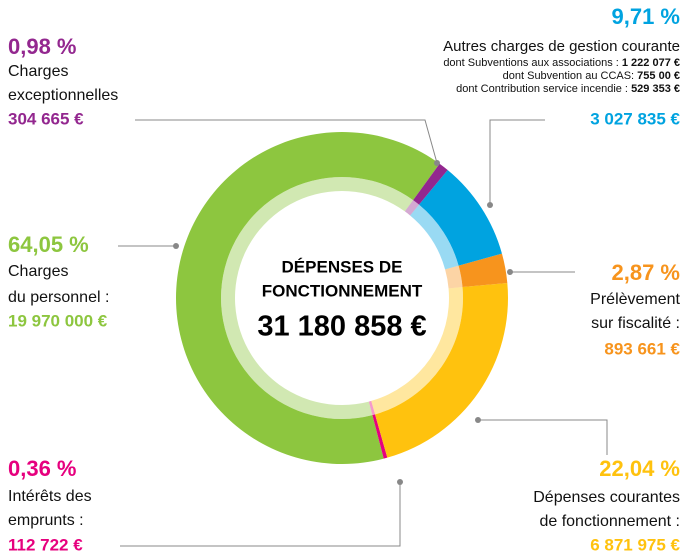  Describe the element at coordinates (639, 468) in the screenshot. I see `percent-label: 22,04 %` at that location.